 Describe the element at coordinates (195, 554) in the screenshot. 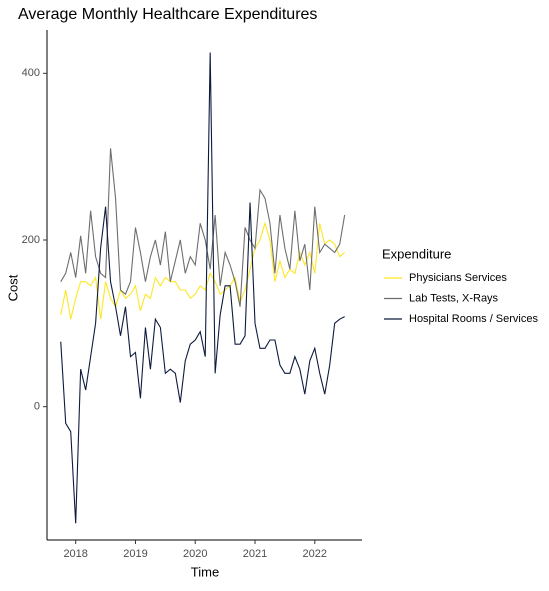

I see `x-tick-label: 2020` at that location.